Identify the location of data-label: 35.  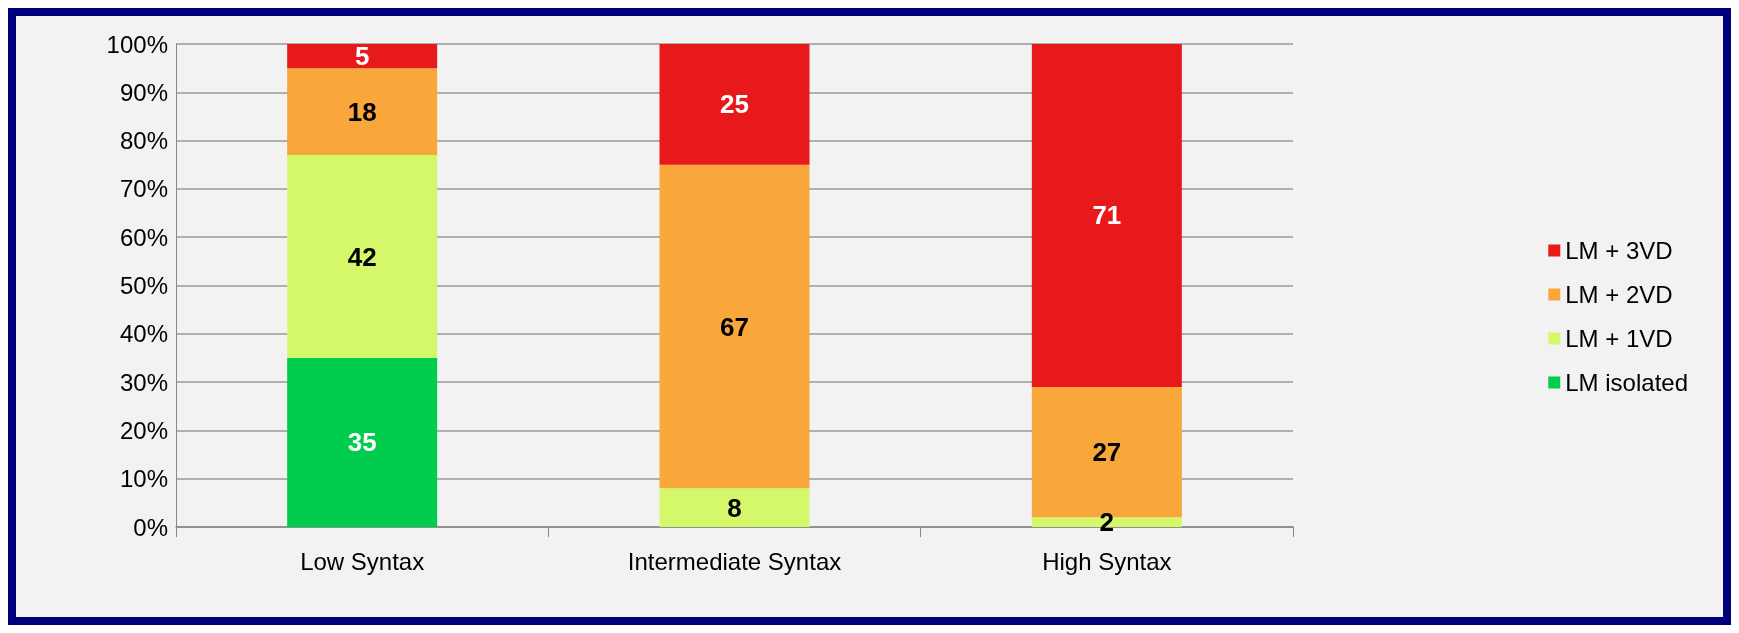
(362, 442).